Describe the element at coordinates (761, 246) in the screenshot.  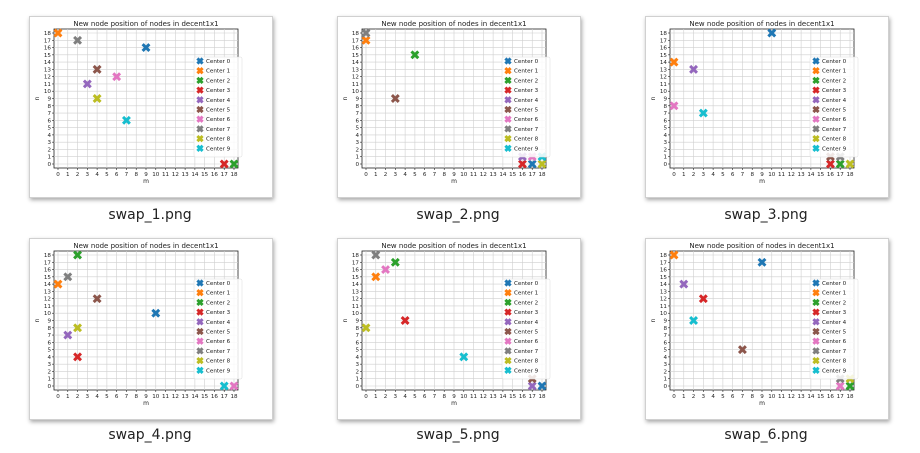
I see `chart-title: New node position of nodes in decent1x1` at that location.